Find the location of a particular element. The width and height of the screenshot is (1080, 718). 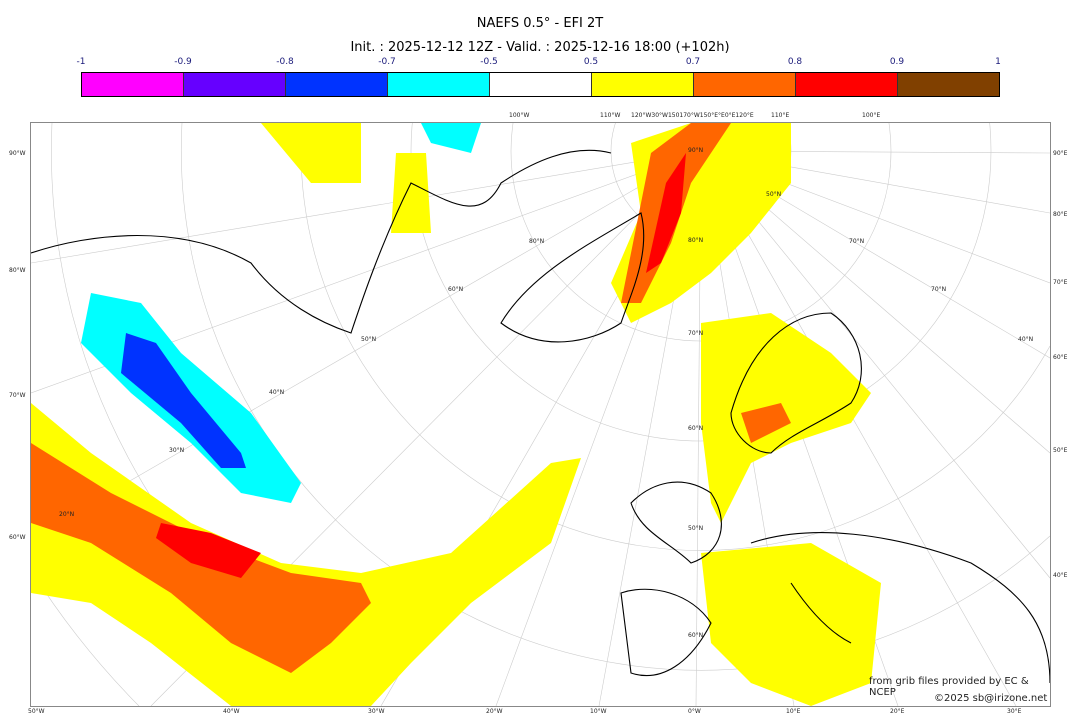

lat-label: 90°N is located at coordinates (696, 150).